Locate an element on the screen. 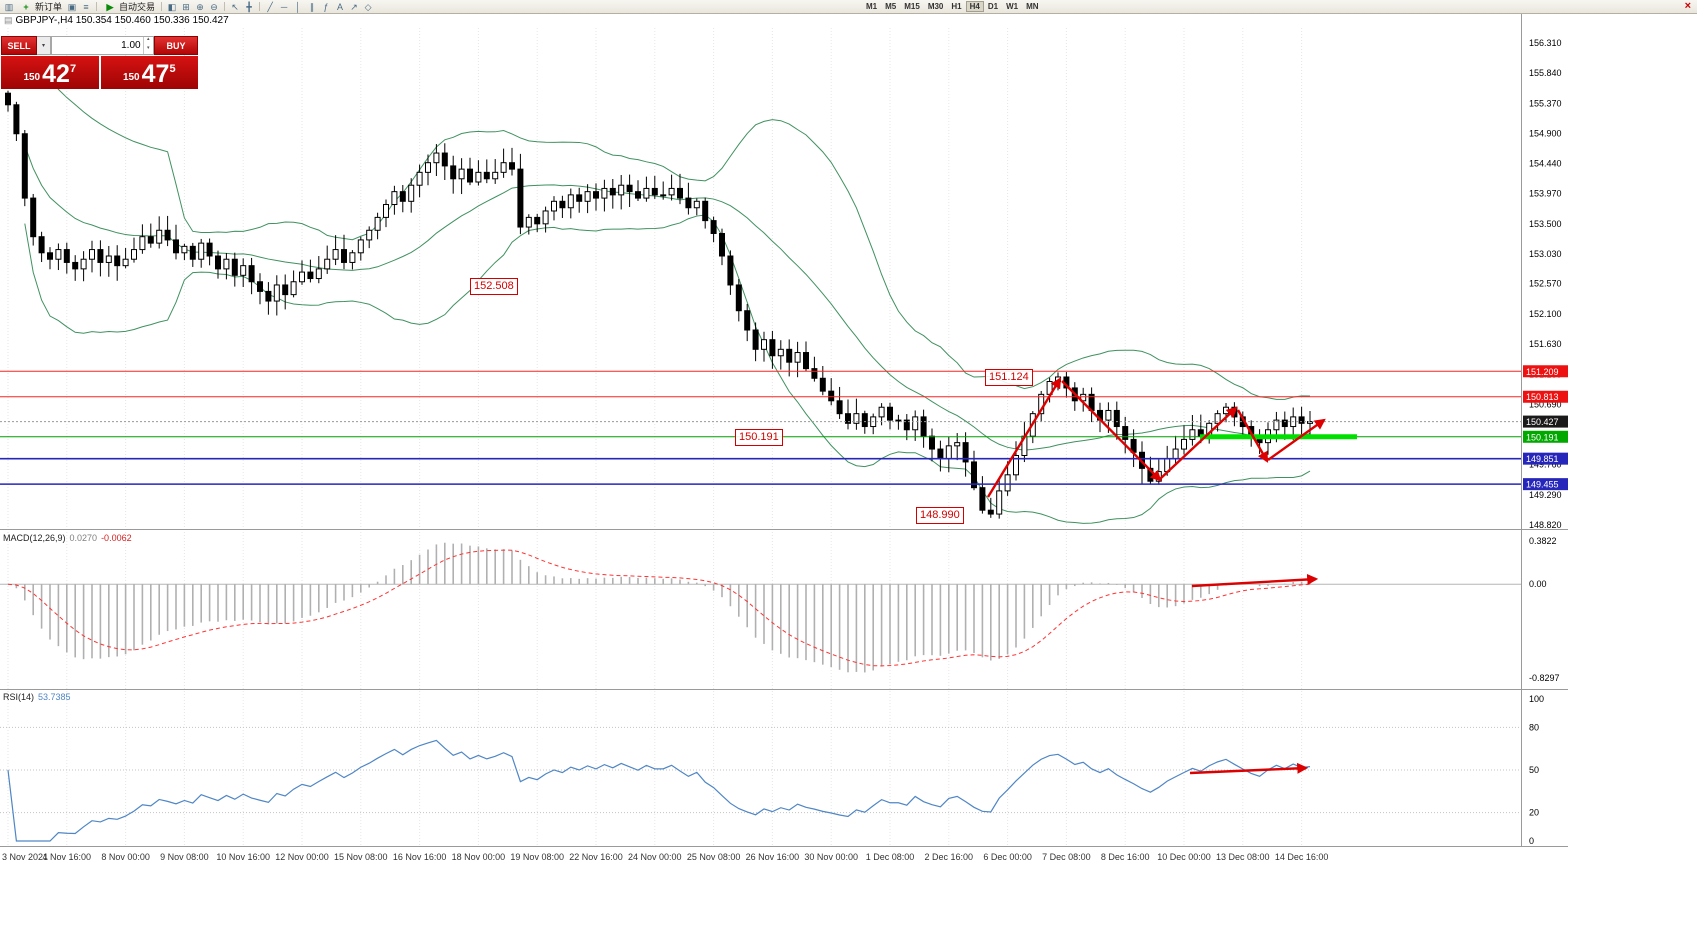 This screenshot has height=937, width=1697. svg-text: 80 is located at coordinates (1534, 727).